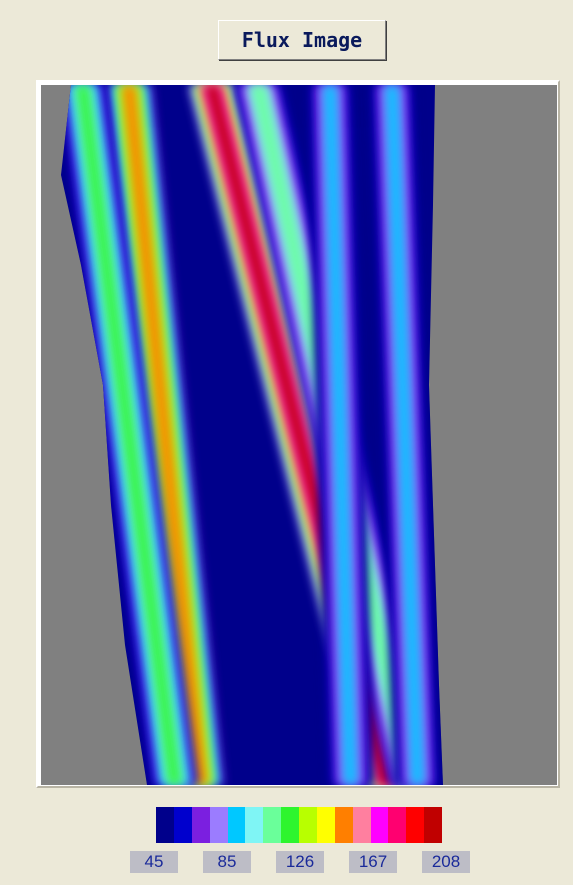 This screenshot has height=885, width=573. What do you see at coordinates (446, 862) in the screenshot?
I see `colorbar-tick-label: 208` at bounding box center [446, 862].